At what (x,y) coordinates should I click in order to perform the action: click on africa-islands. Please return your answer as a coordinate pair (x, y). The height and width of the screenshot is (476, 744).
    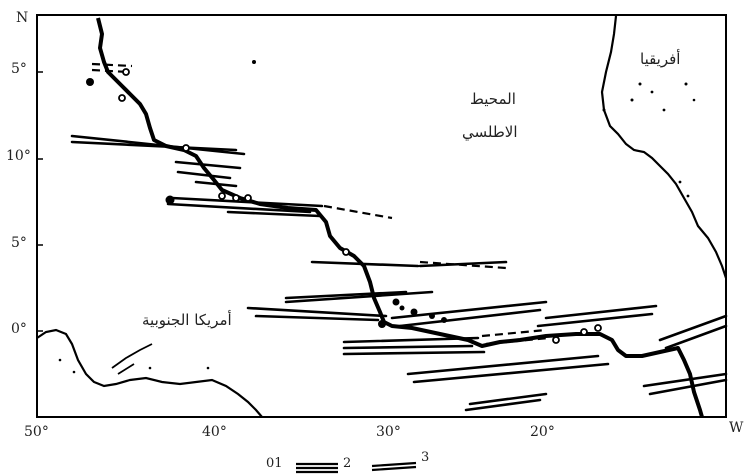
    Looking at the image, I should click on (663, 140).